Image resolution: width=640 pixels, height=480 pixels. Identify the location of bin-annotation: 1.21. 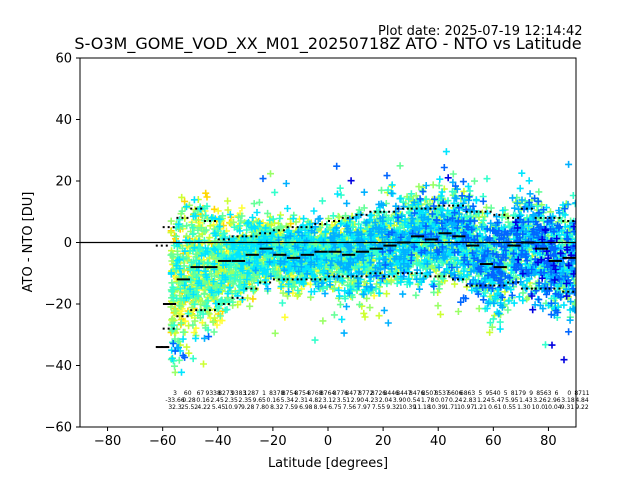
(481, 407).